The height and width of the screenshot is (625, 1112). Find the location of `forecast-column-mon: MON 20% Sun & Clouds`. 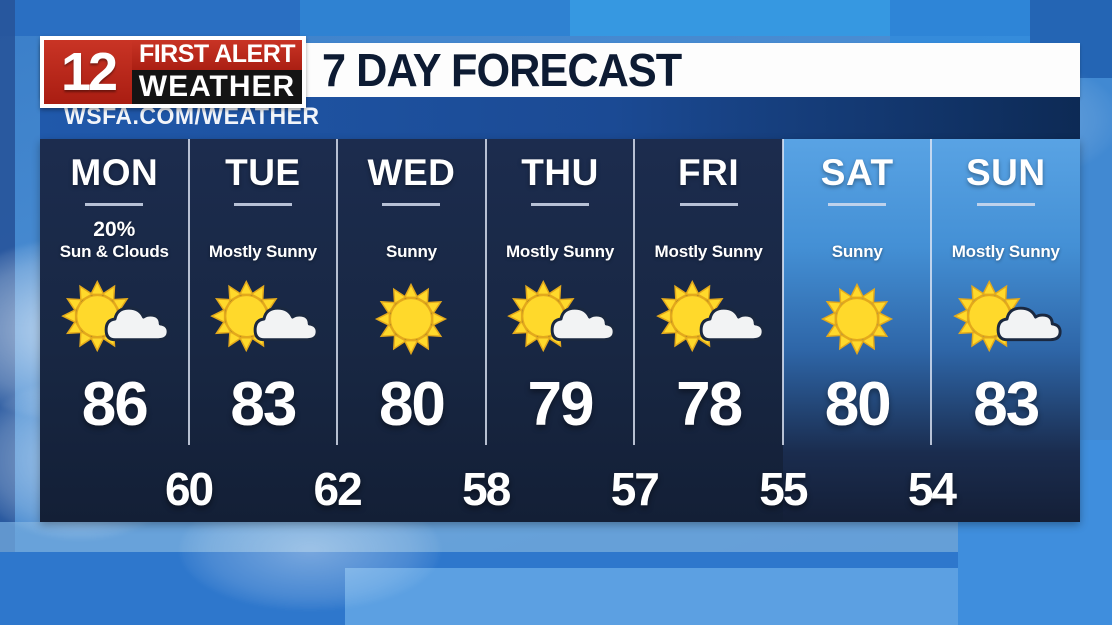

forecast-column-mon: MON 20% Sun & Clouds is located at coordinates (114, 330).